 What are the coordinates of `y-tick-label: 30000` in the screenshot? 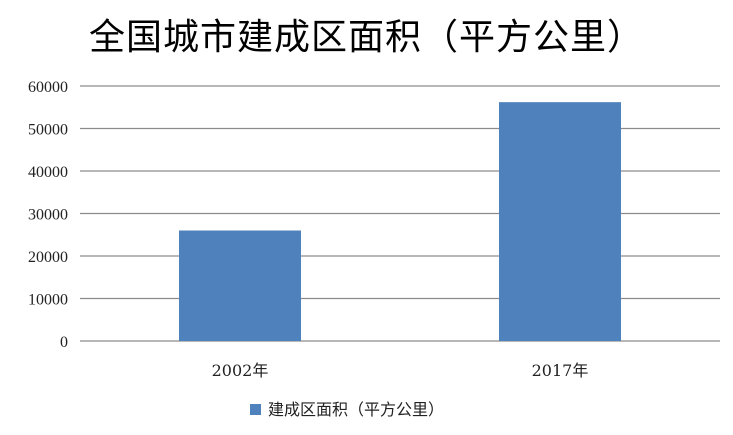 It's located at (48, 215).